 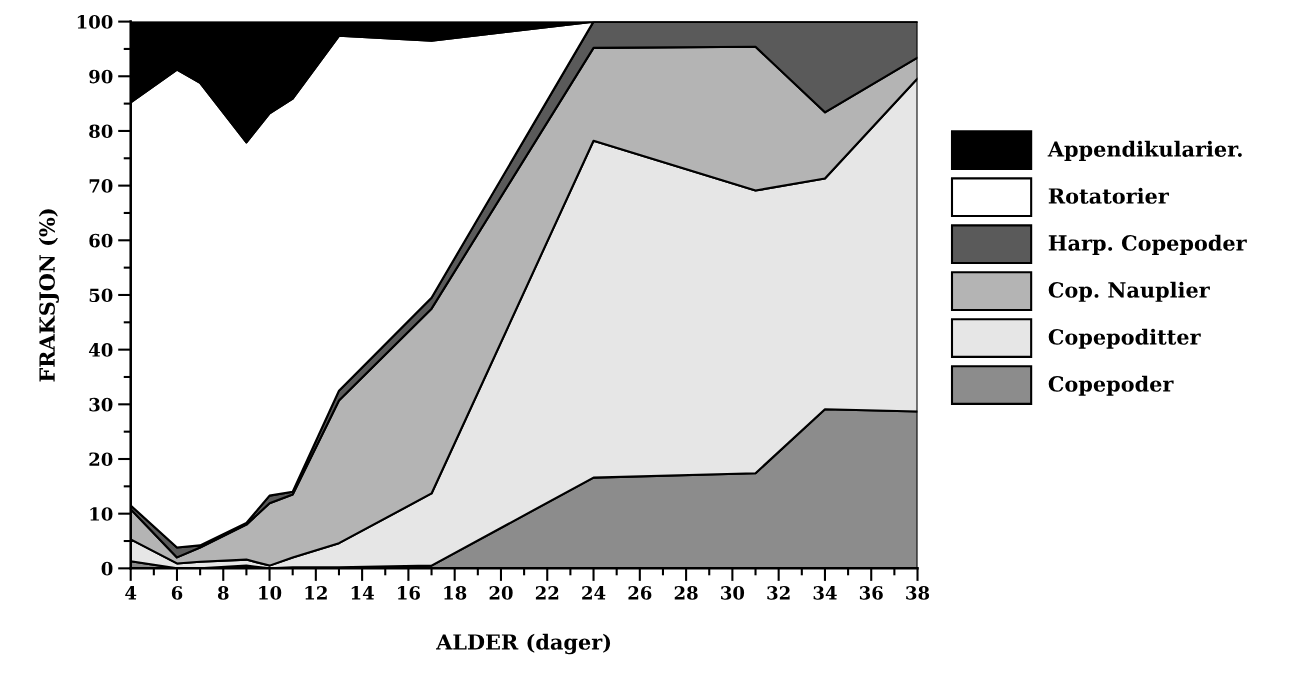 I want to click on x-tick-label: 16, so click(x=409, y=593).